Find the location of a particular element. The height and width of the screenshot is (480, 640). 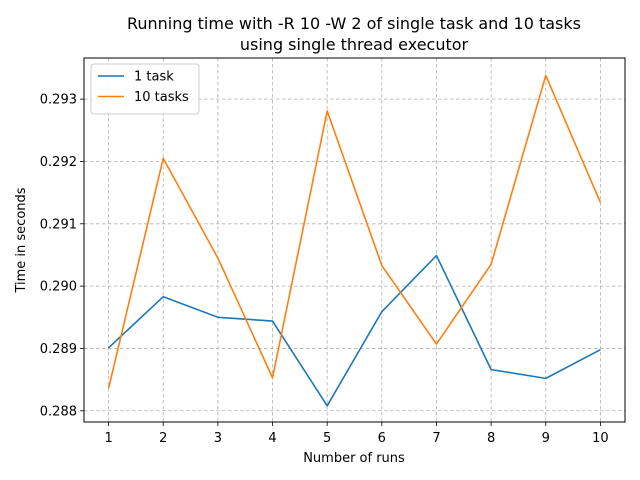

x-tick-label: 8 is located at coordinates (491, 438).